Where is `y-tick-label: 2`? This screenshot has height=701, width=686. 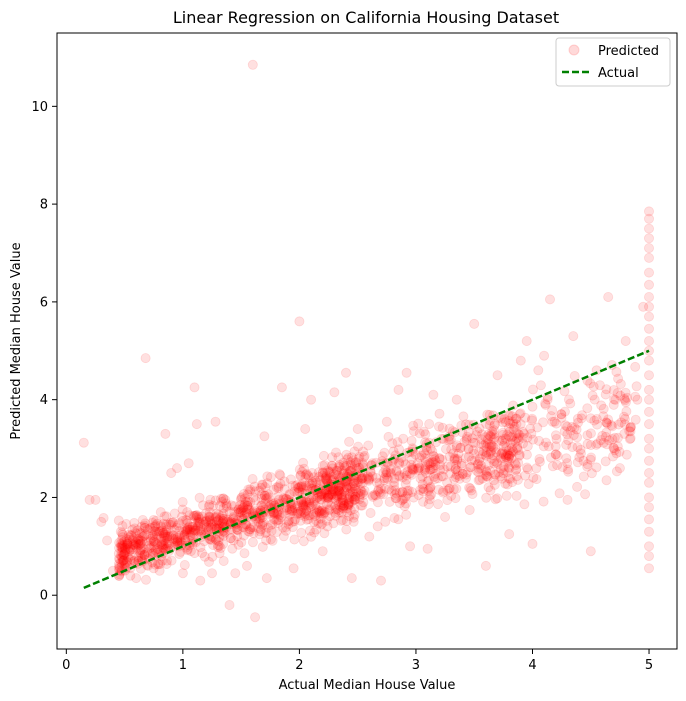
y-tick-label: 2 is located at coordinates (44, 498).